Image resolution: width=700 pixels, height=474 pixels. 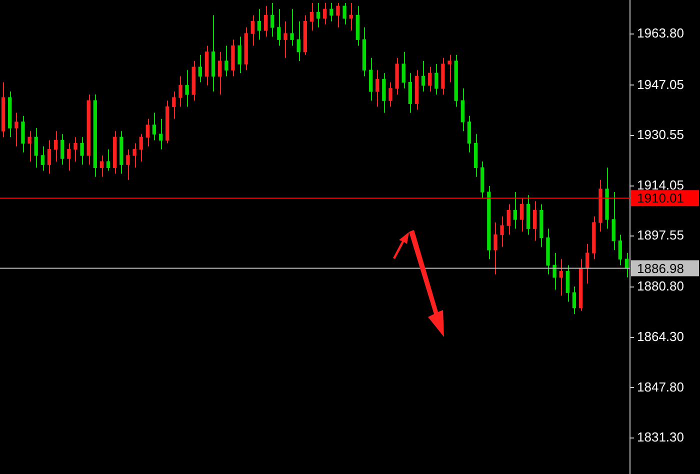 What do you see at coordinates (660, 33) in the screenshot?
I see `y-tick-label: 1963.80` at bounding box center [660, 33].